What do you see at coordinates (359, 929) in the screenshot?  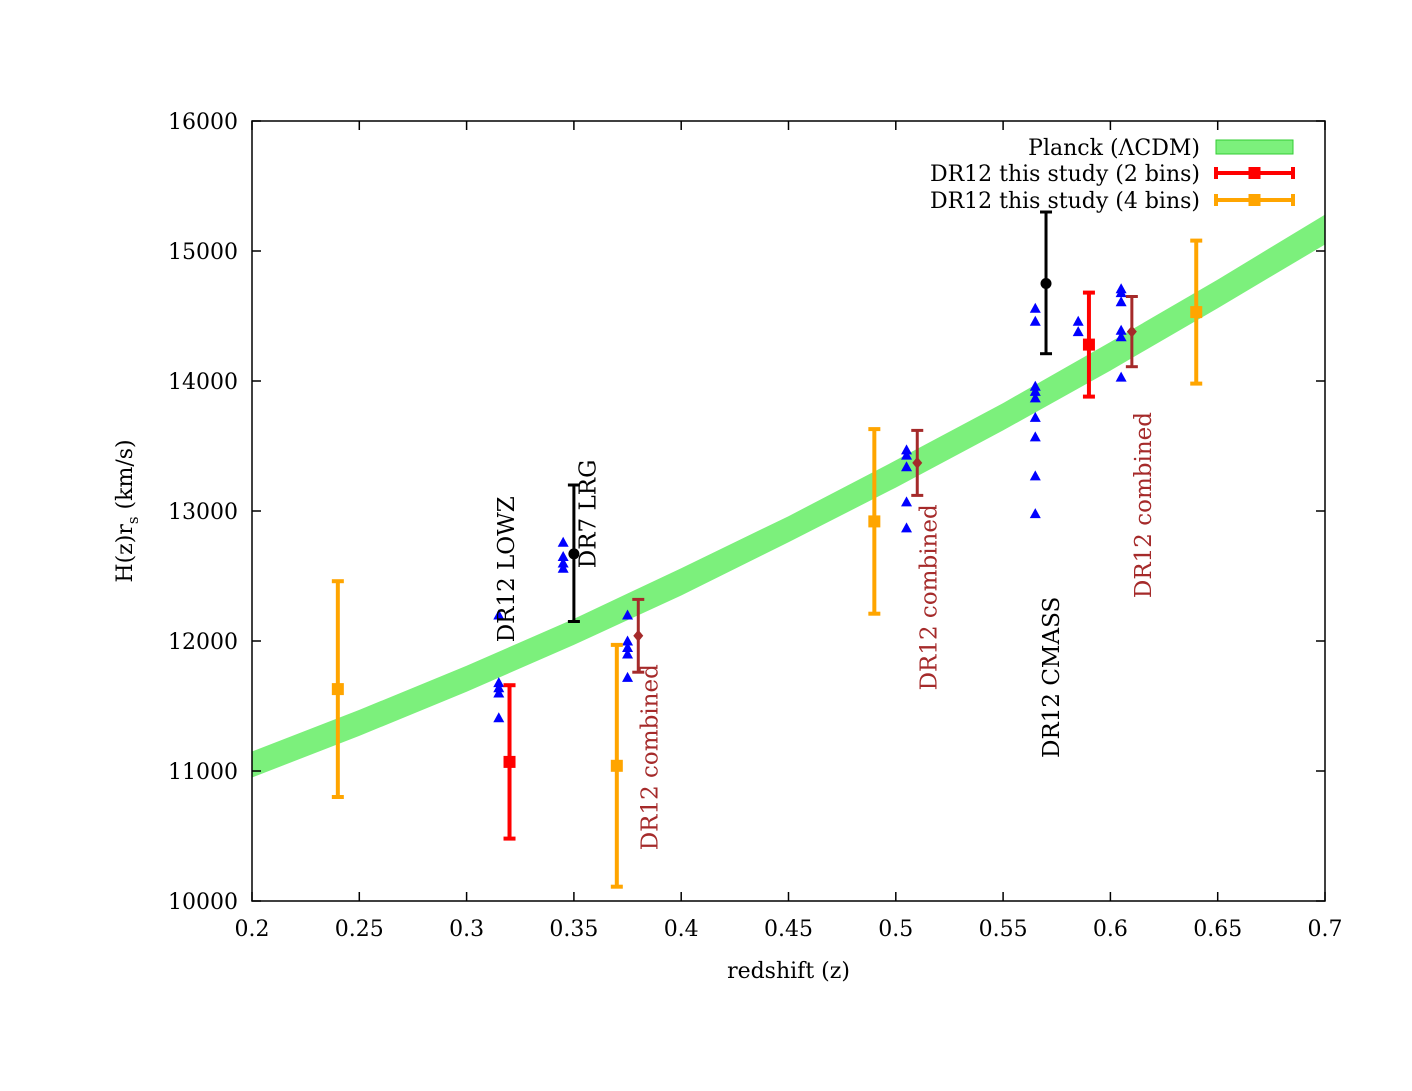 I see `x-tick-label-1: 0.25` at bounding box center [359, 929].